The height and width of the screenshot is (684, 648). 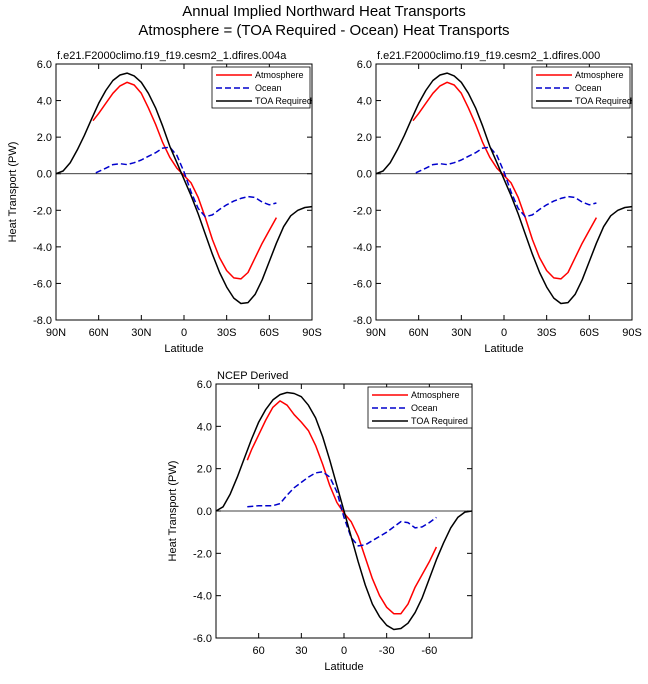 What do you see at coordinates (429, 651) in the screenshot?
I see `x-tick-label: -60` at bounding box center [429, 651].